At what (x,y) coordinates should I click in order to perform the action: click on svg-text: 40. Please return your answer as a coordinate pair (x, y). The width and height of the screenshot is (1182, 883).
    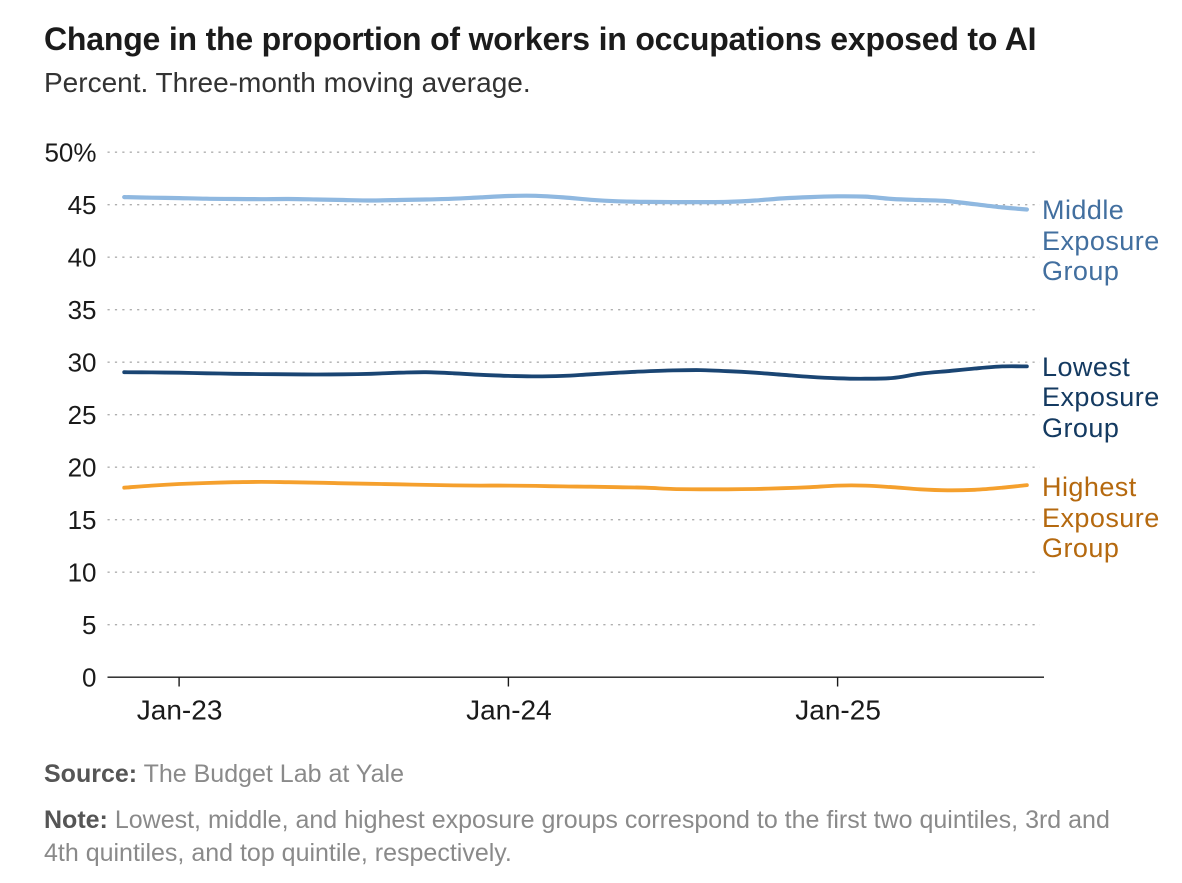
    Looking at the image, I should click on (82, 258).